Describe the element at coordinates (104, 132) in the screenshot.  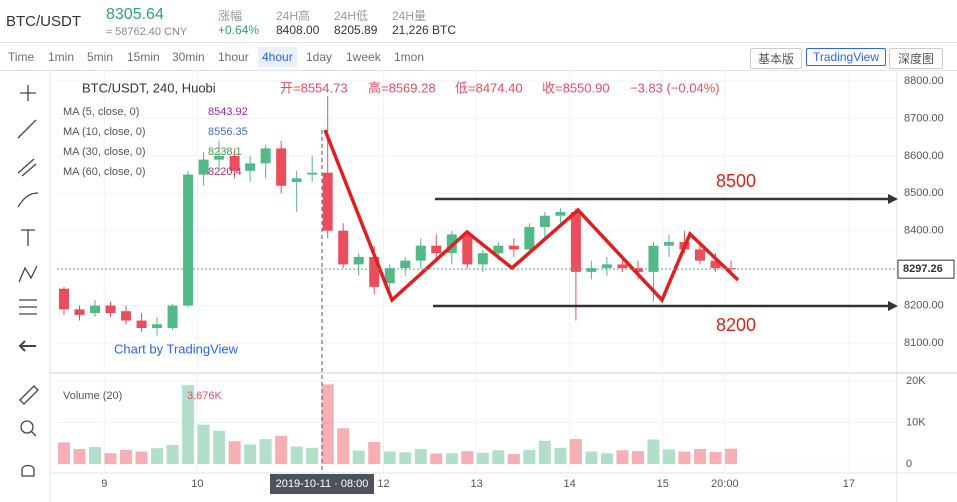
I see `ma-legend-name: MA (10, close, 0)` at that location.